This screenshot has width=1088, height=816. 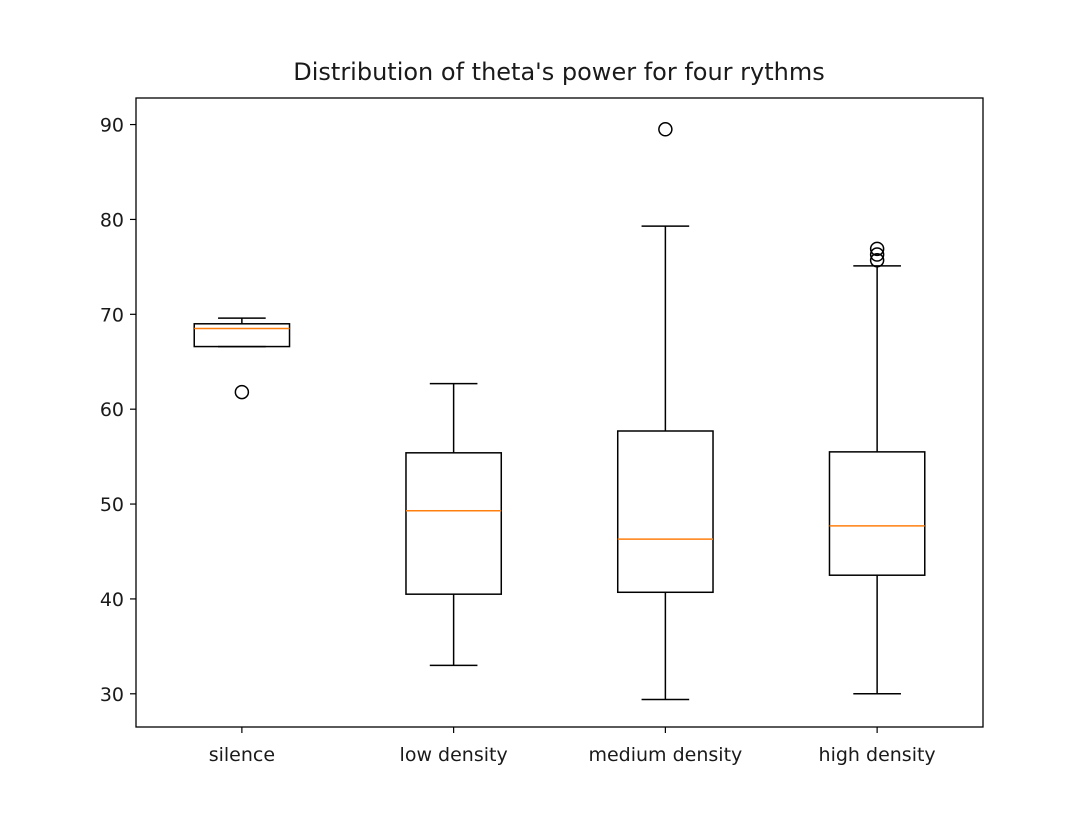 I want to click on box-group-low-density, so click(x=454, y=524).